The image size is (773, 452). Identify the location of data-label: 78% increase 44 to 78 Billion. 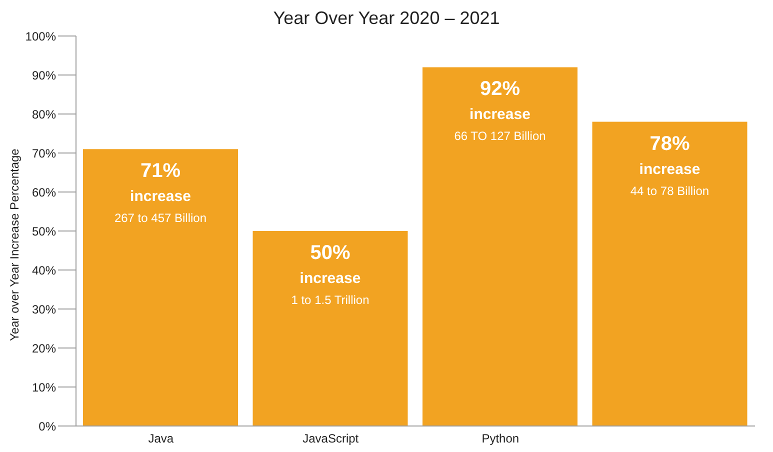
(670, 165).